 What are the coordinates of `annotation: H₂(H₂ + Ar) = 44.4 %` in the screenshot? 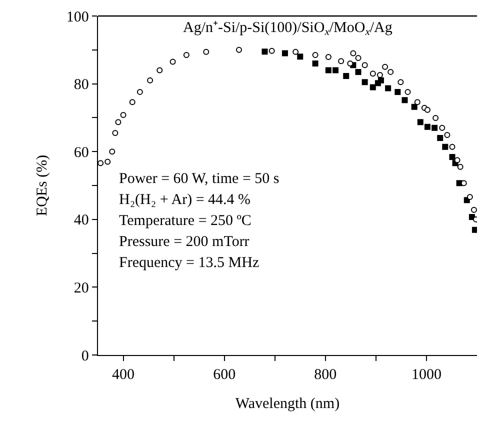 It's located at (185, 200).